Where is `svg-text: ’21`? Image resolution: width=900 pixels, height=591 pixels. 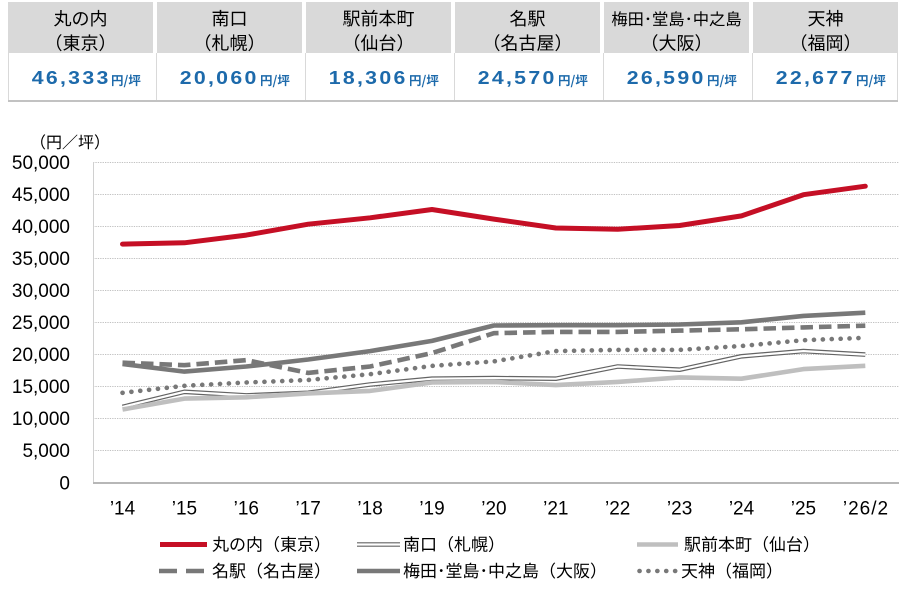
svg-text: ’21 is located at coordinates (555, 509).